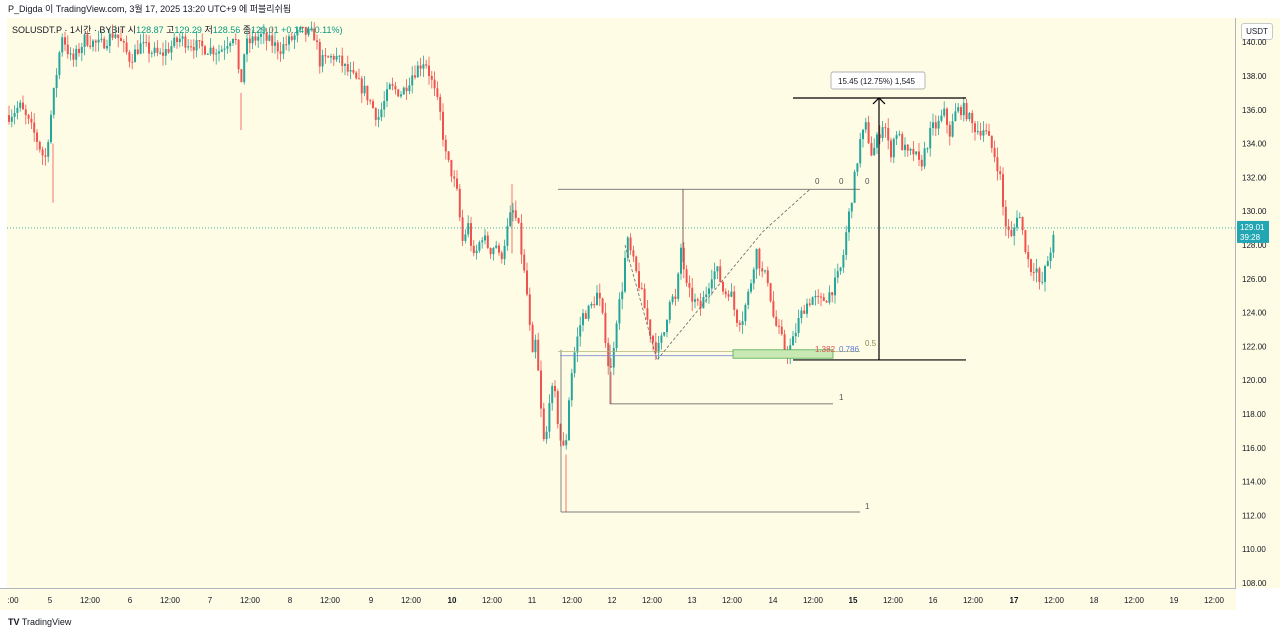  What do you see at coordinates (933, 600) in the screenshot?
I see `x-tick-label: 16` at bounding box center [933, 600].